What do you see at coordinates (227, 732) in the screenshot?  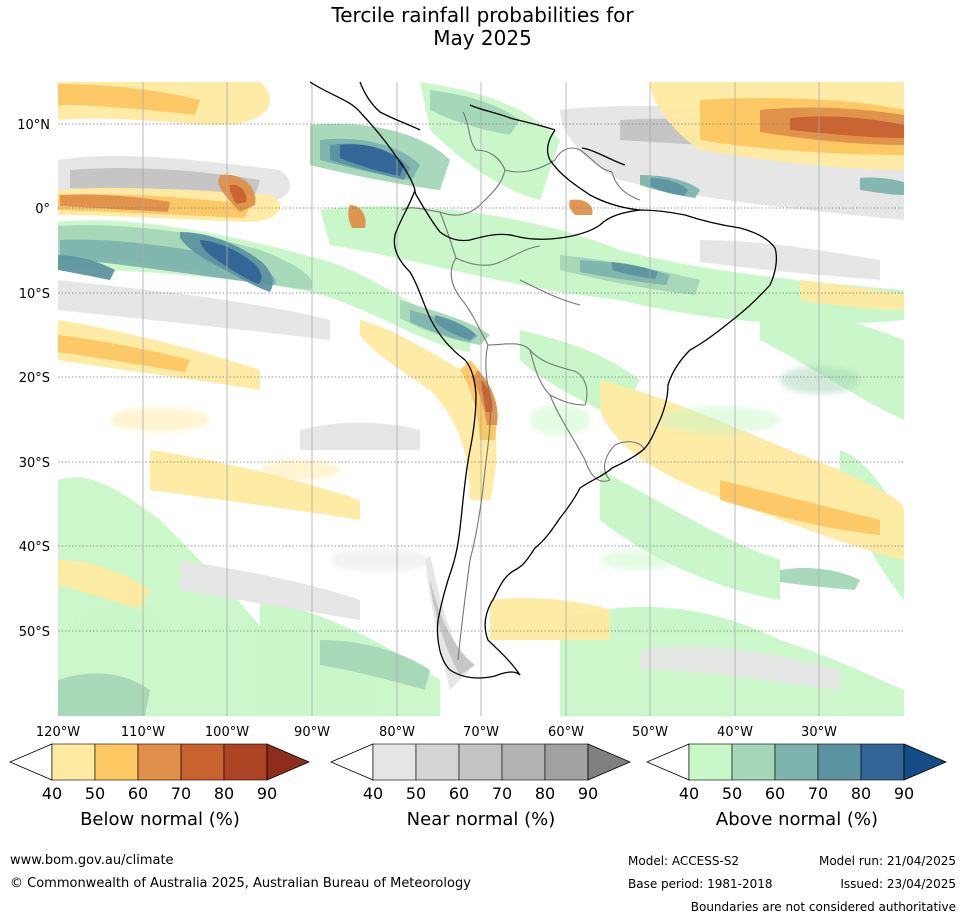 I see `lon-label: 100°W` at bounding box center [227, 732].